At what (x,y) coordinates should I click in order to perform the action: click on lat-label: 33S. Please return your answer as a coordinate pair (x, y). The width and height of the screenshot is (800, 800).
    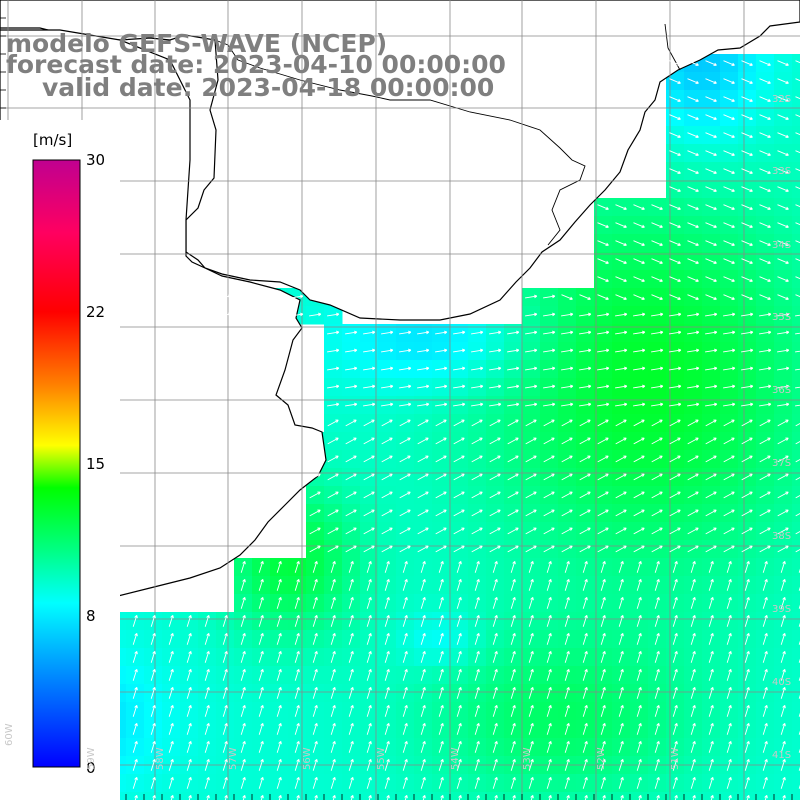
    Looking at the image, I should click on (782, 171).